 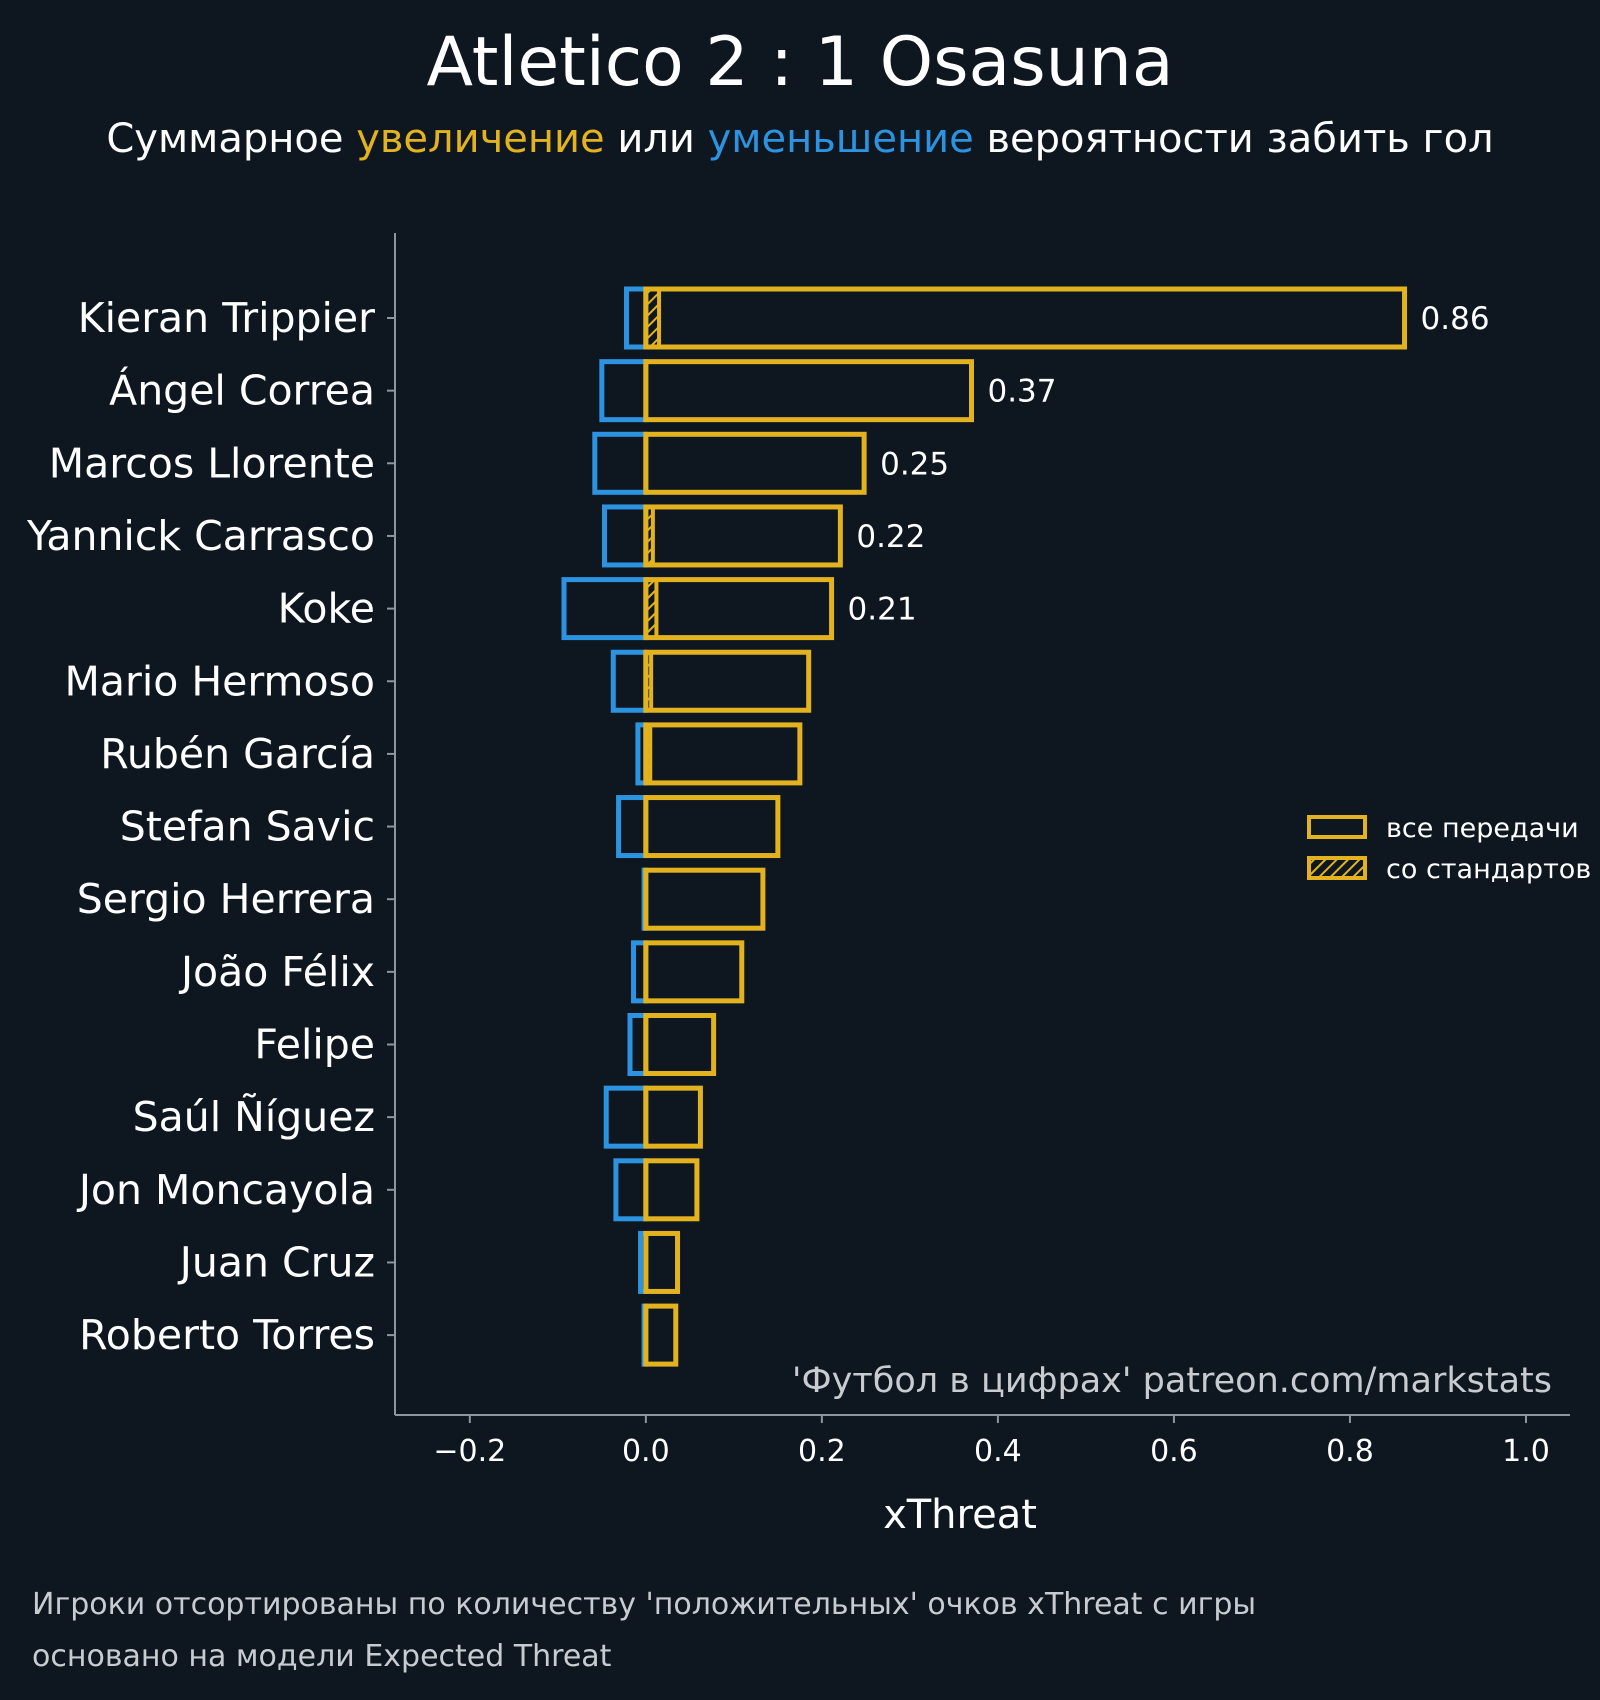 What do you see at coordinates (237, 754) in the screenshot?
I see `player-label: Rubén García` at bounding box center [237, 754].